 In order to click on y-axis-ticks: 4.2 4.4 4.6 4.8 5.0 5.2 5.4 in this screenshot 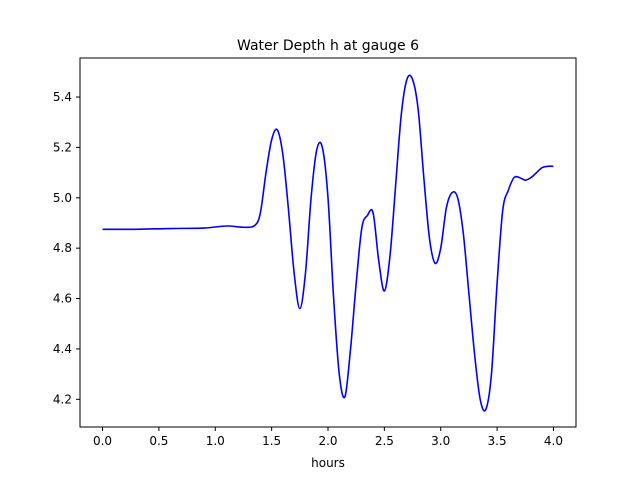, I will do `click(66, 248)`.